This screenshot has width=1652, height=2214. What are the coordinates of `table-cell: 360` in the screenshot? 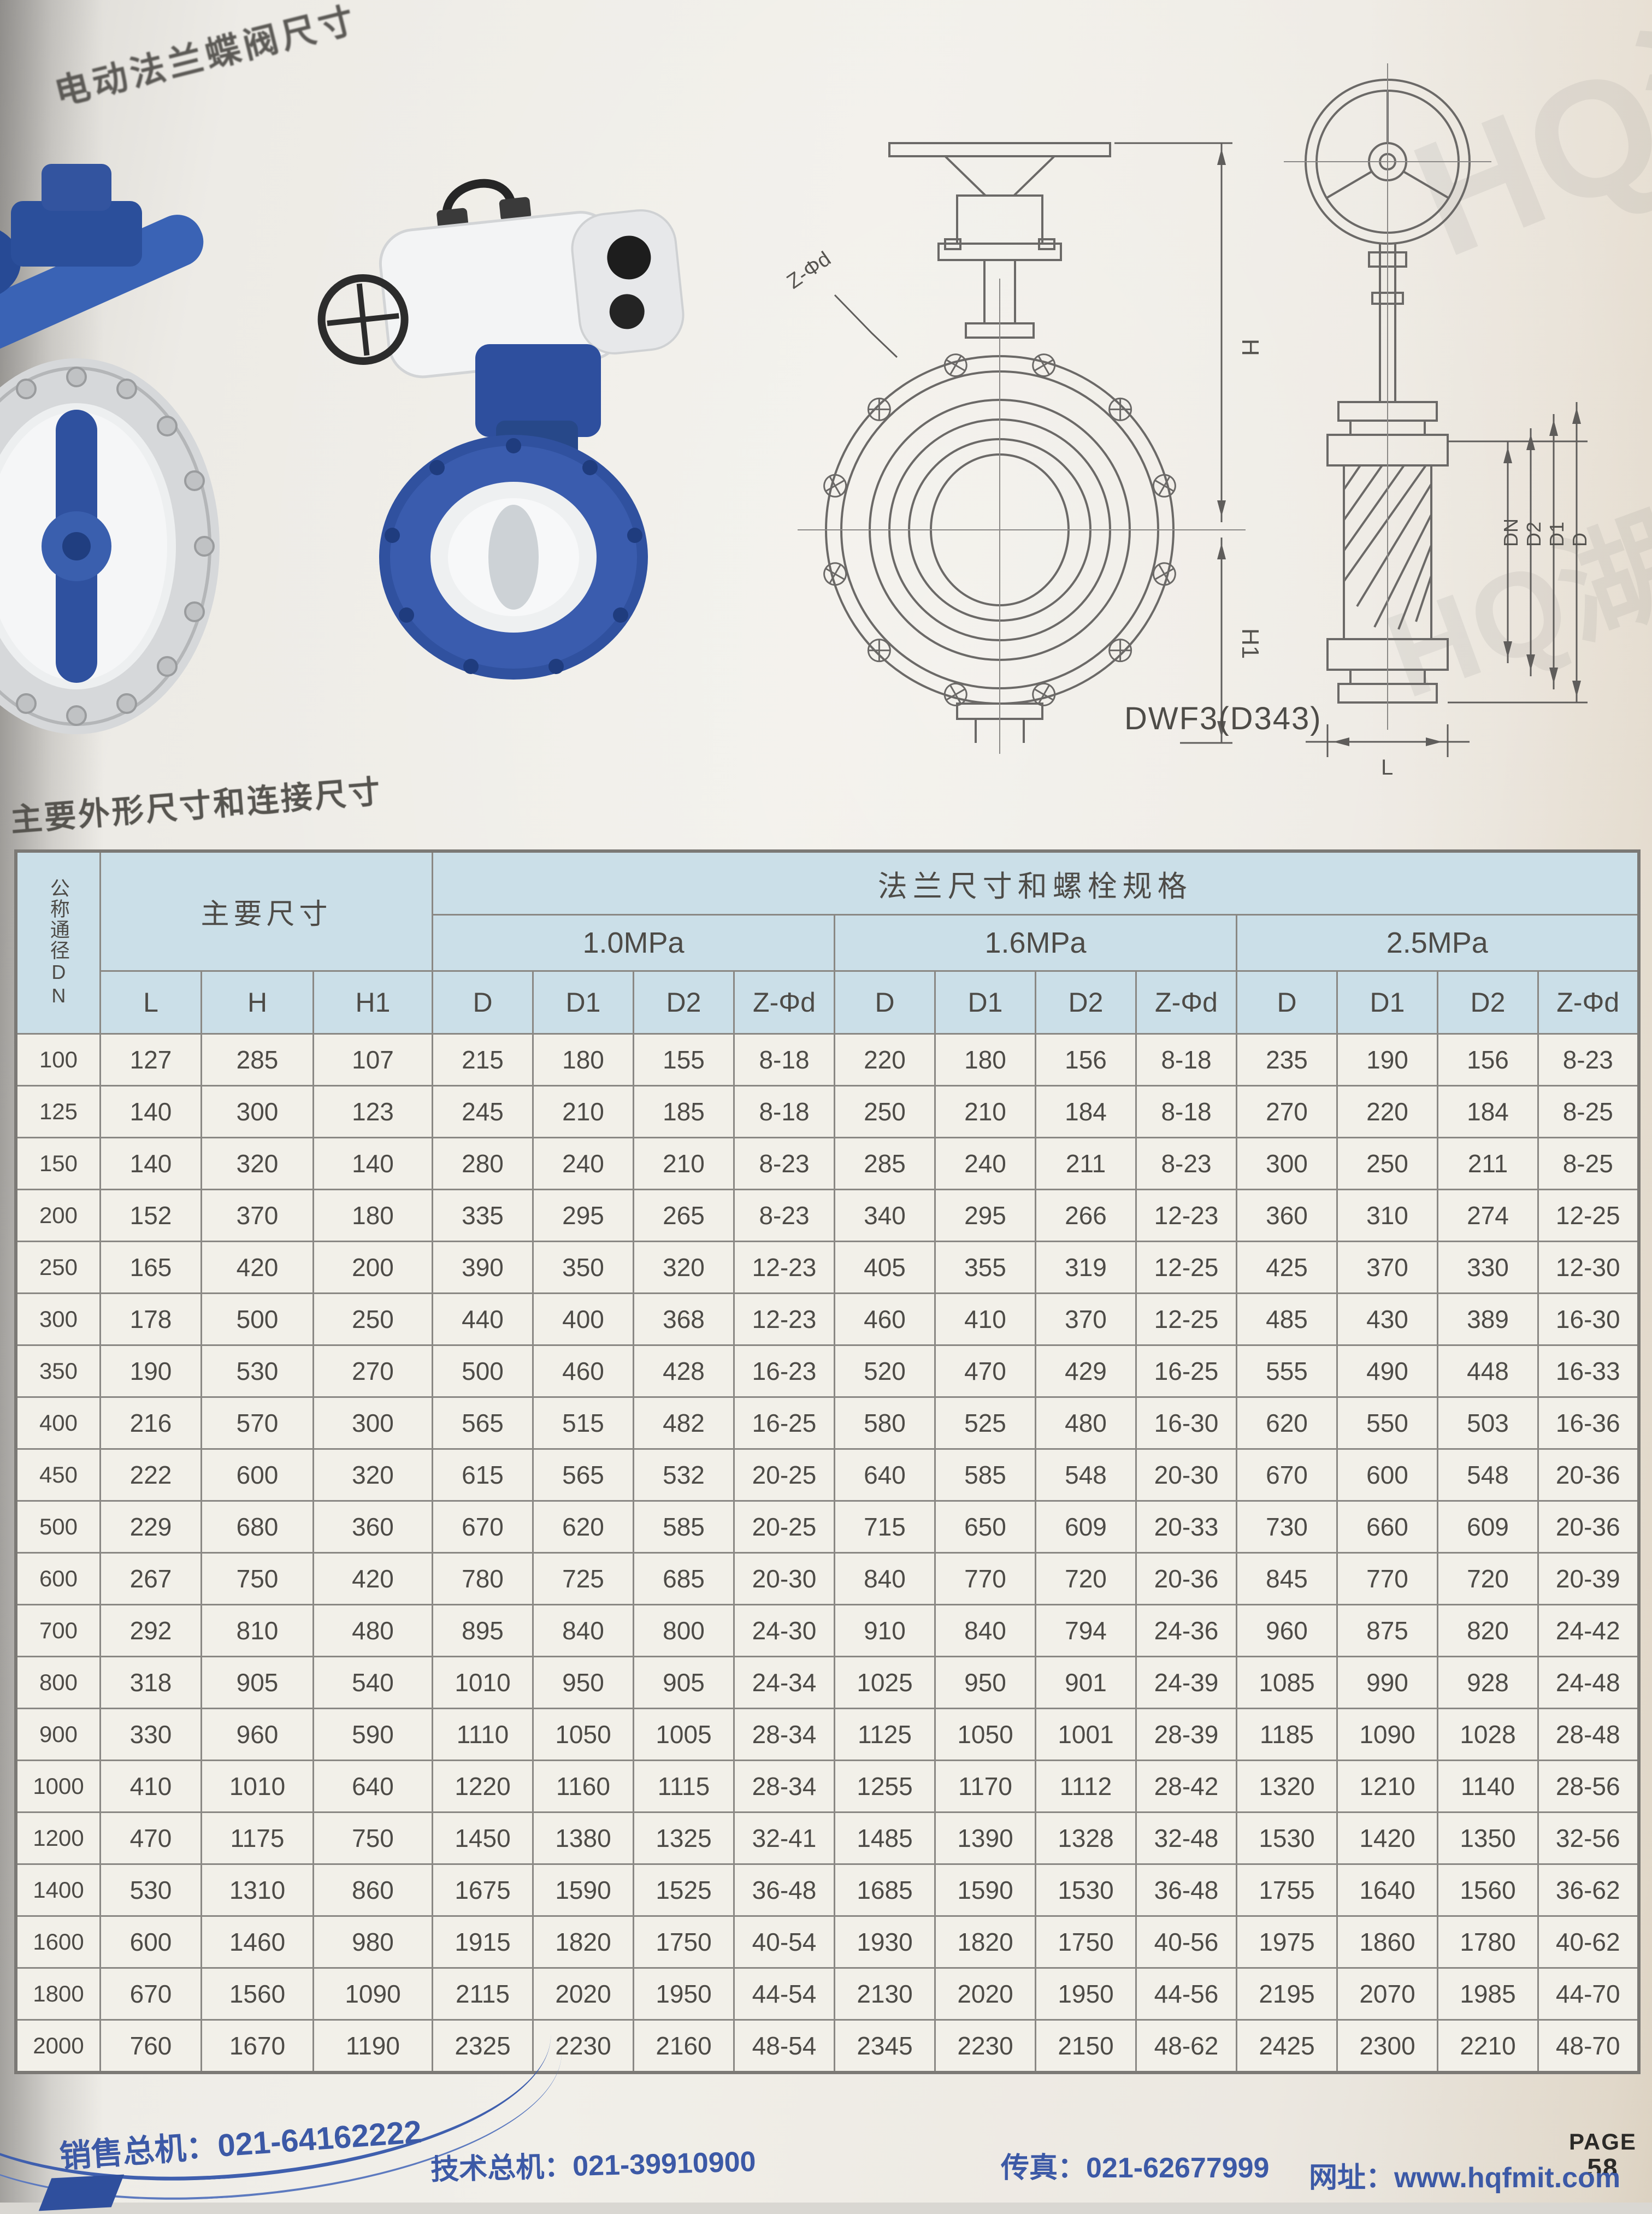 It's located at (373, 1527).